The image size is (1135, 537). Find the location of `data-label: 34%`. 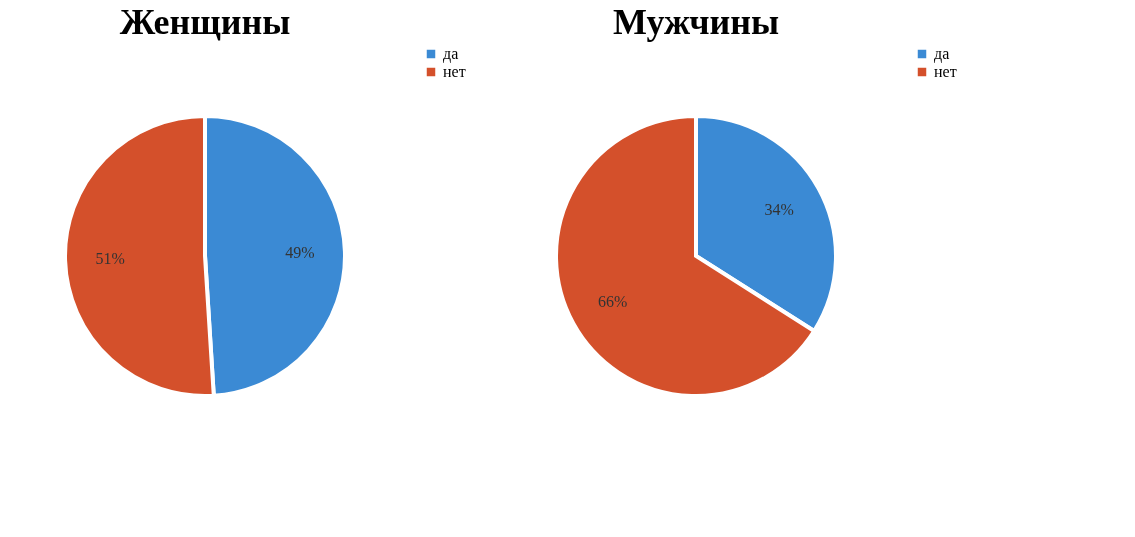

data-label: 34% is located at coordinates (779, 210).